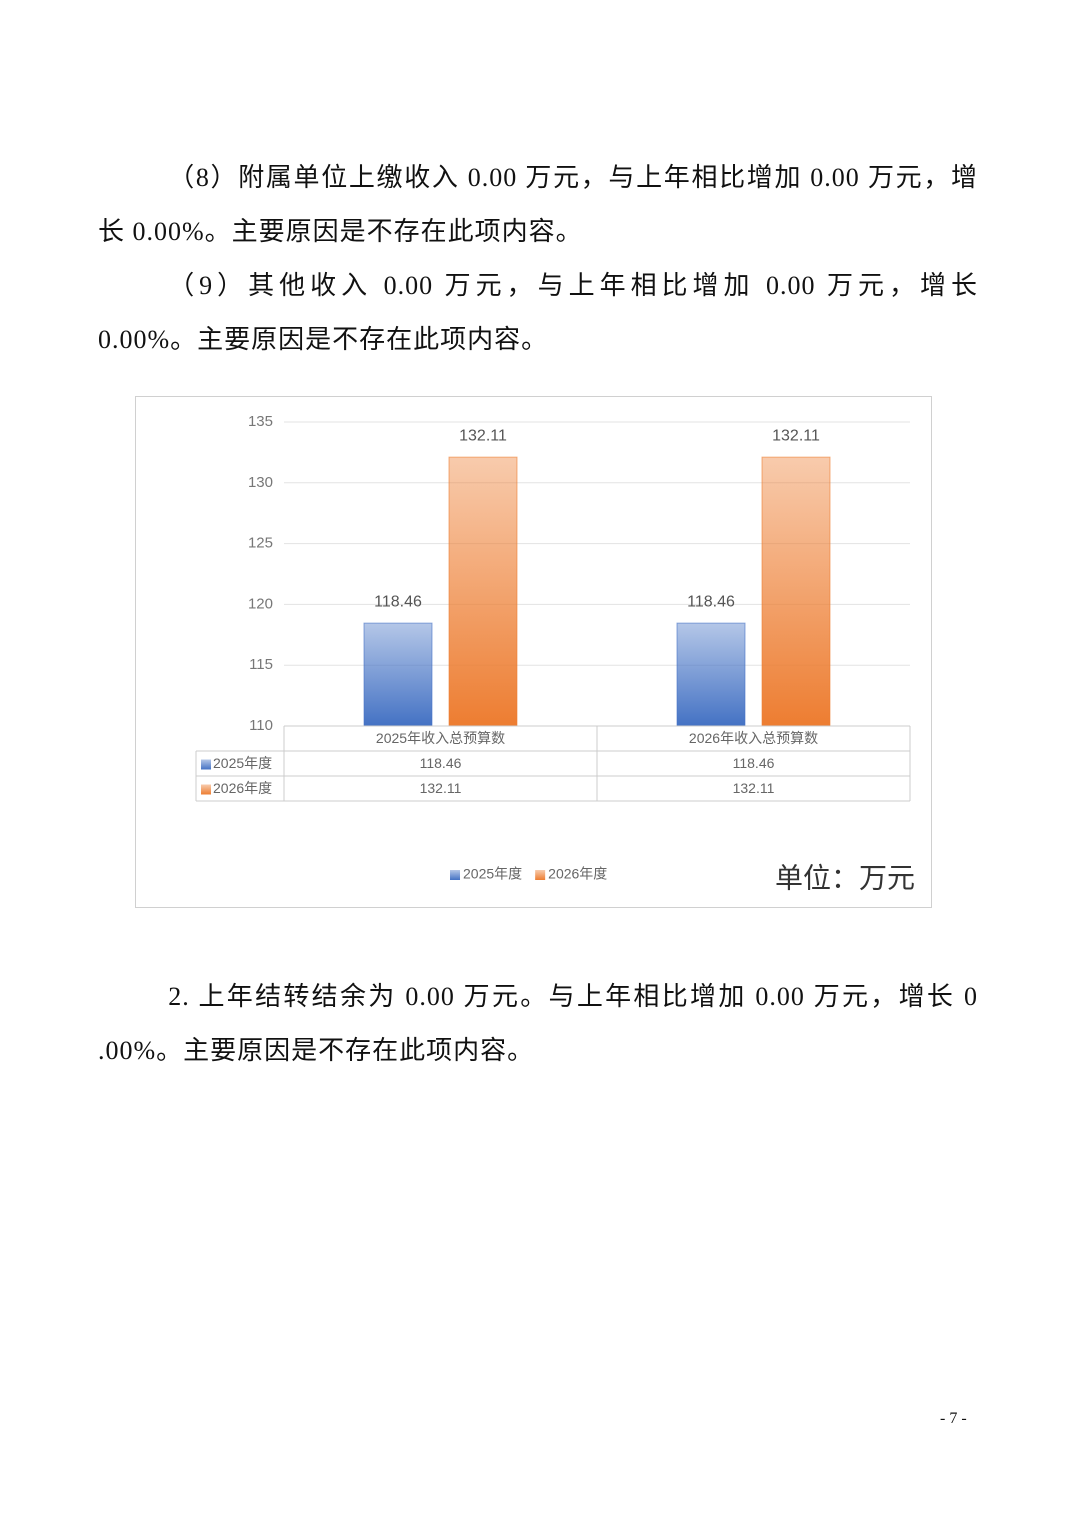  I want to click on page-number: - 7 -, so click(953, 1418).